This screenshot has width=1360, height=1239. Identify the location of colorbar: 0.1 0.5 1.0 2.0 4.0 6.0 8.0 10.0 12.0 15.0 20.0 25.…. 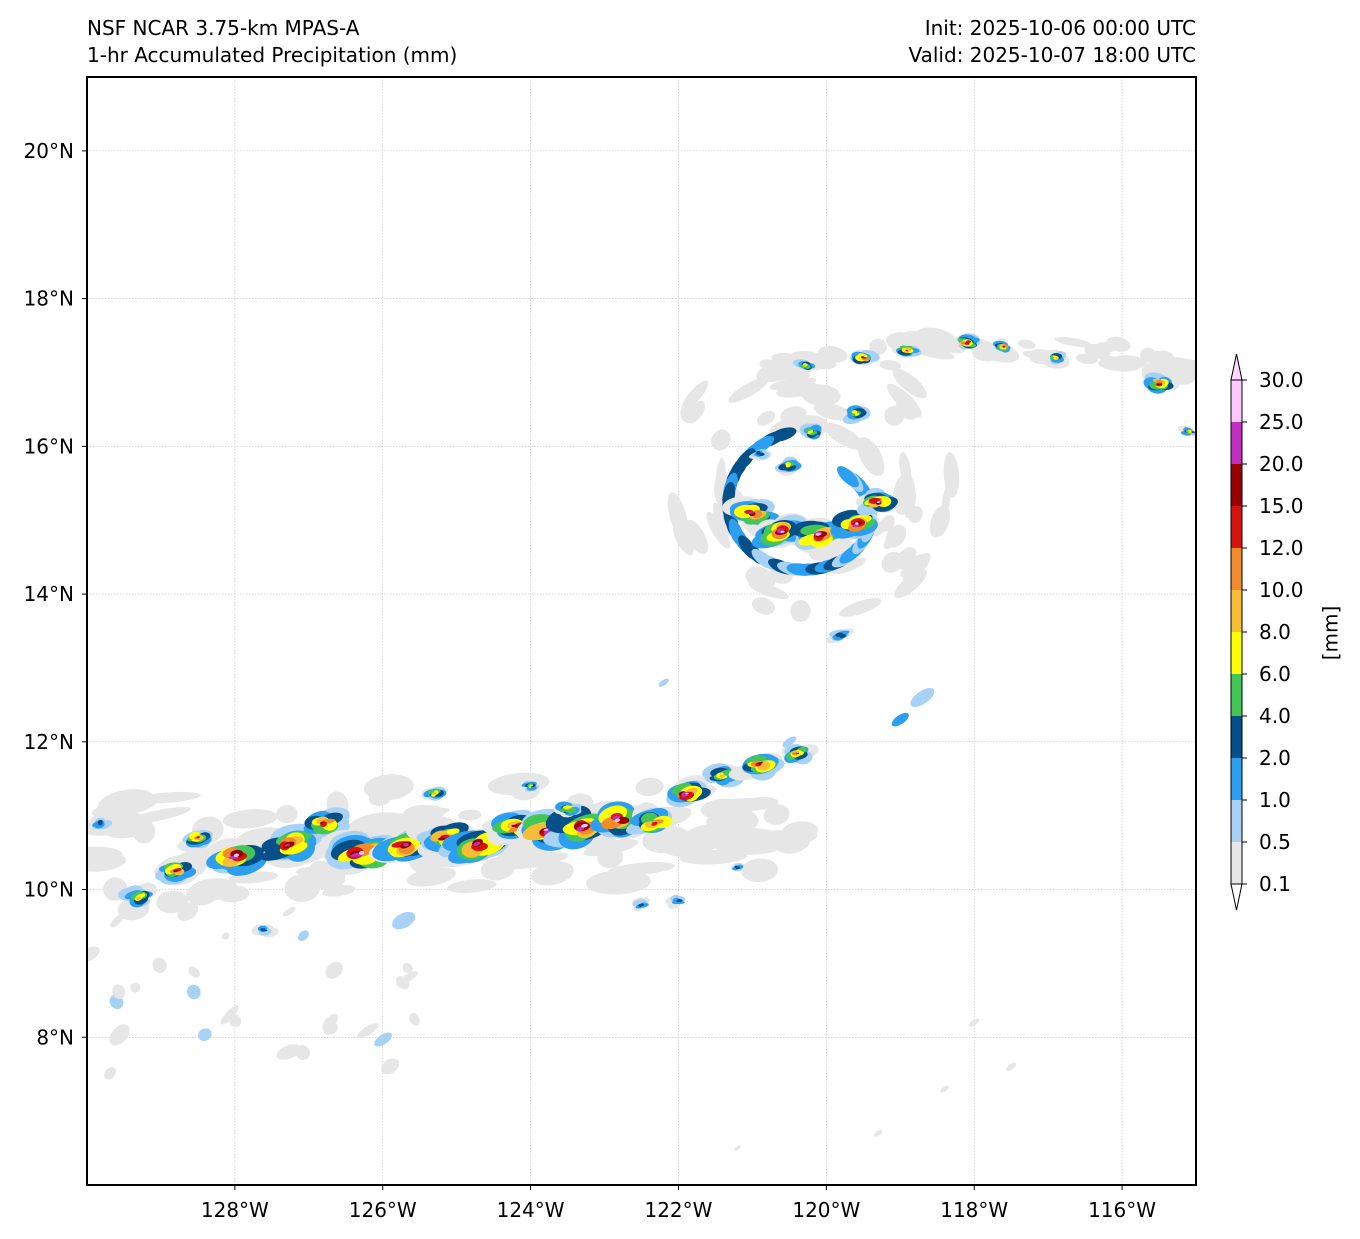
(1267, 632).